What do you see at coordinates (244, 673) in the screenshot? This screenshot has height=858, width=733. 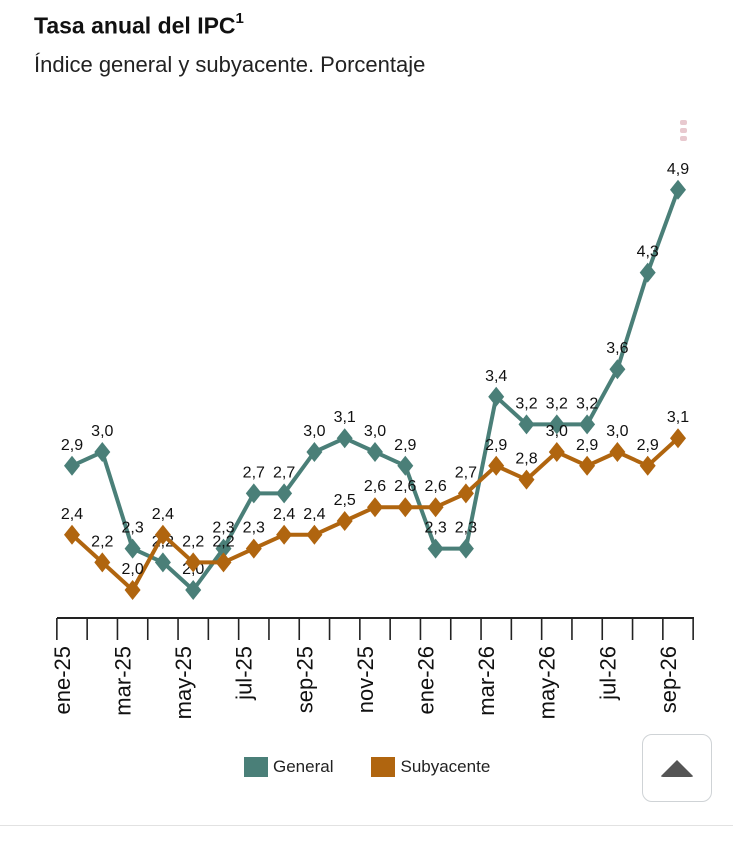 I see `x-tick-label: jul-25` at bounding box center [244, 673].